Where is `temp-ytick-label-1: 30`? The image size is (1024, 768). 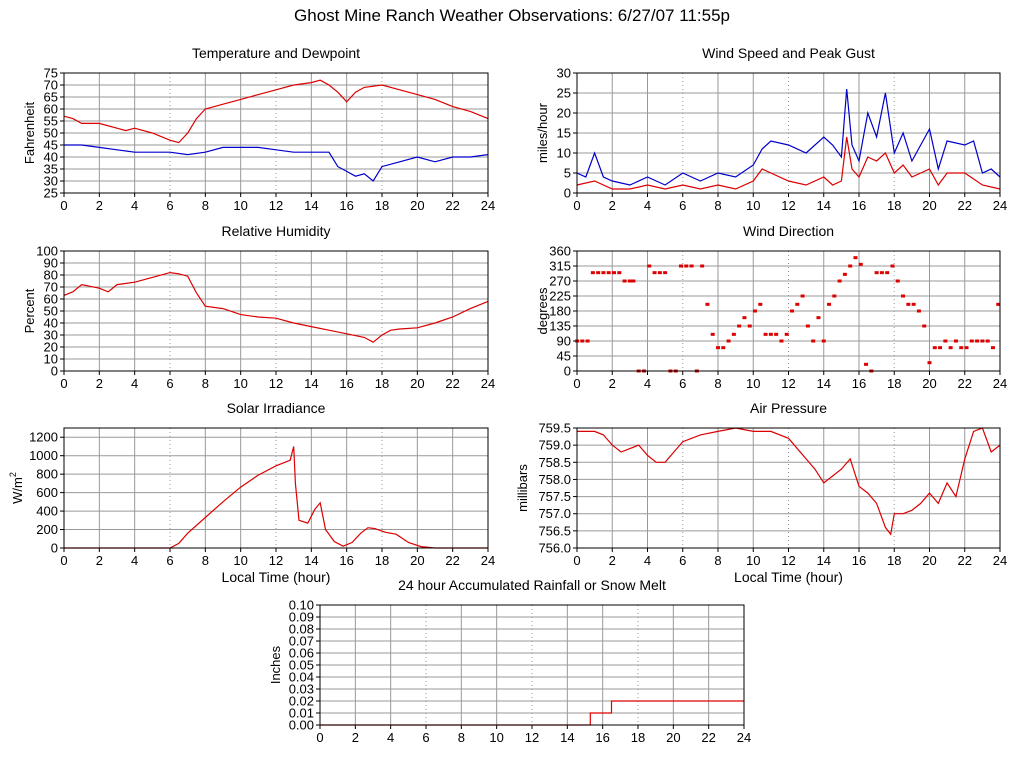 temp-ytick-label-1: 30 is located at coordinates (51, 181).